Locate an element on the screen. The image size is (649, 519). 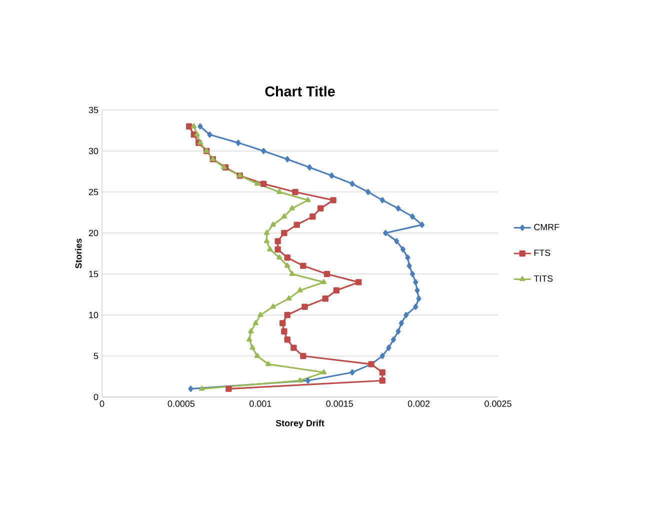
y-tick-label: 30 is located at coordinates (93, 151).